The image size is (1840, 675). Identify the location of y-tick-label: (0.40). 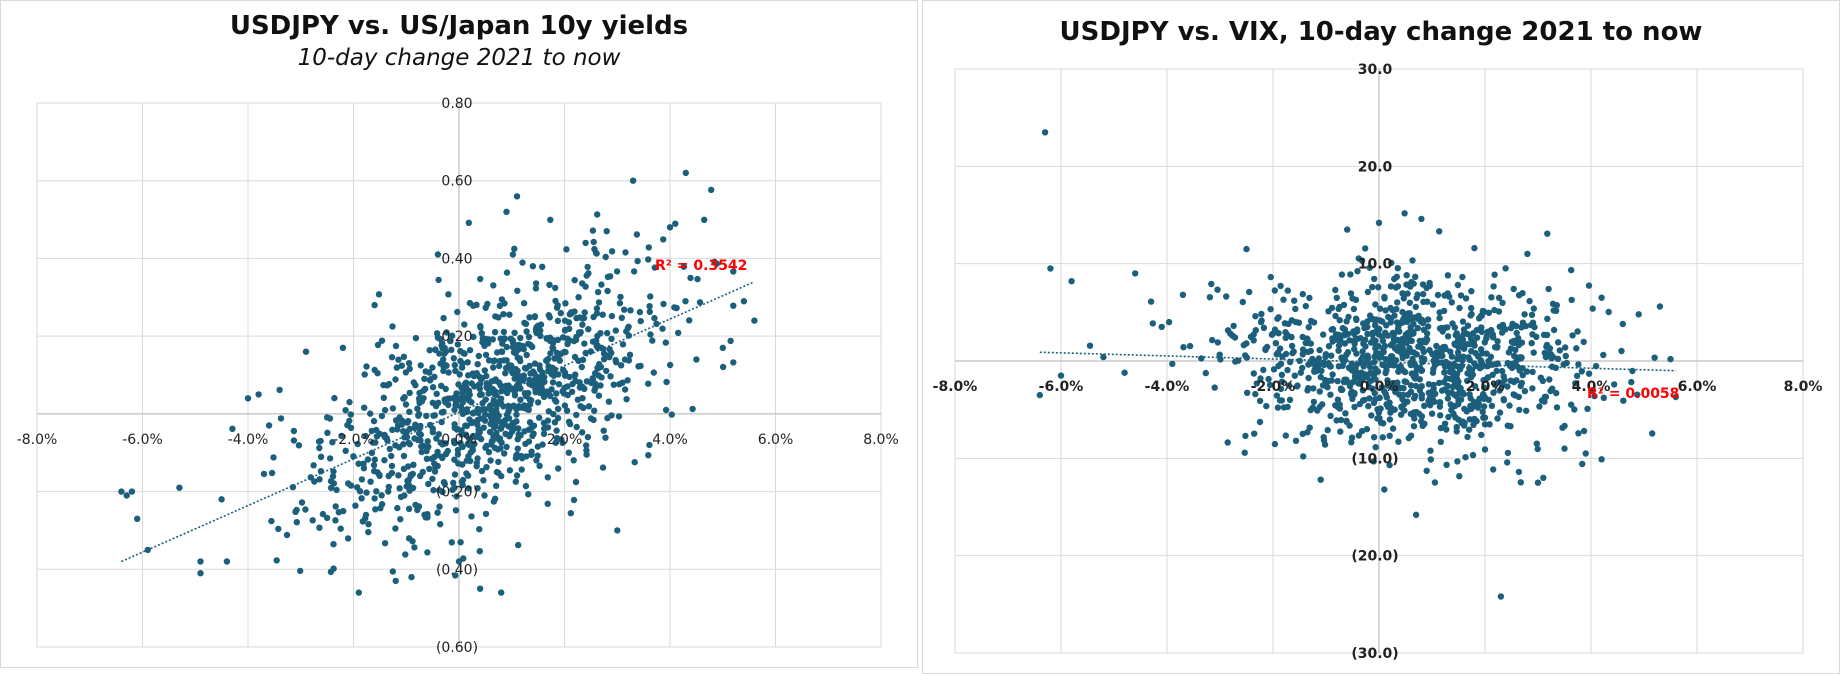
(457, 570).